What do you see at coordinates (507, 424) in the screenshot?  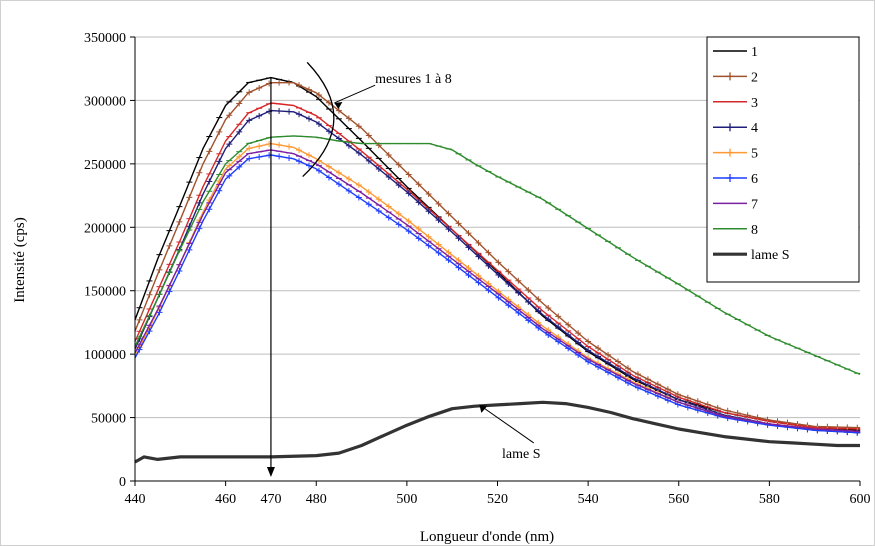 I see `lame-pointer` at bounding box center [507, 424].